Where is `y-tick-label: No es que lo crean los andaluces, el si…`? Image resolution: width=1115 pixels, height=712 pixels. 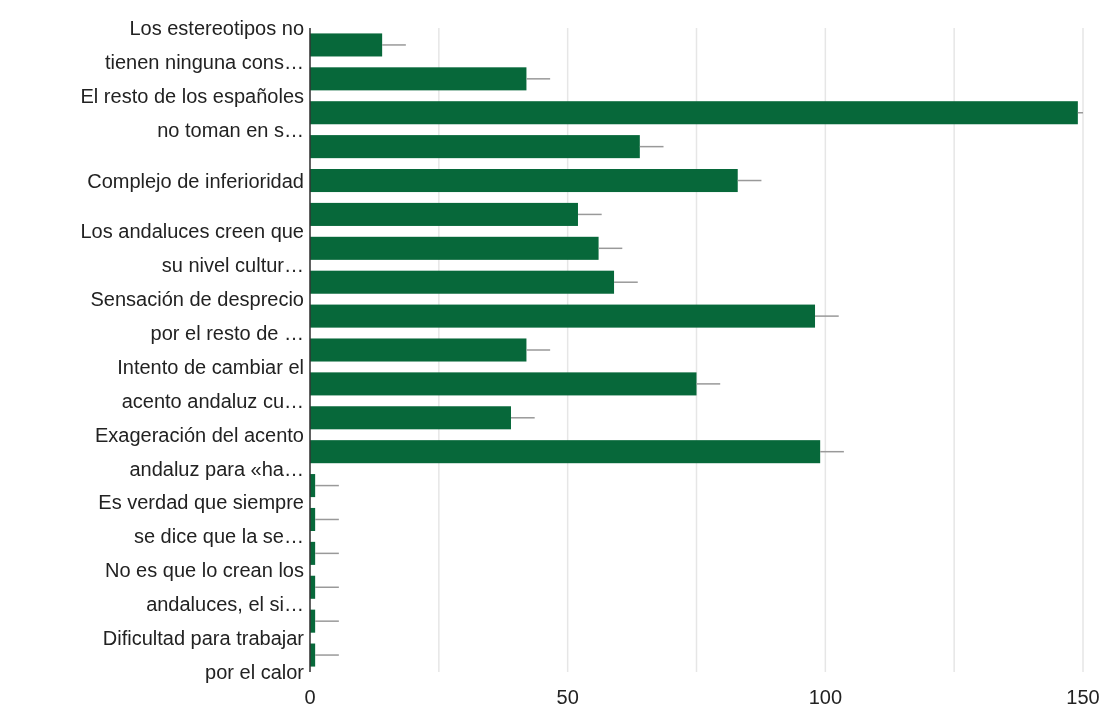
y-tick-label: No es que lo crean los andaluces, el si… is located at coordinates (204, 587).